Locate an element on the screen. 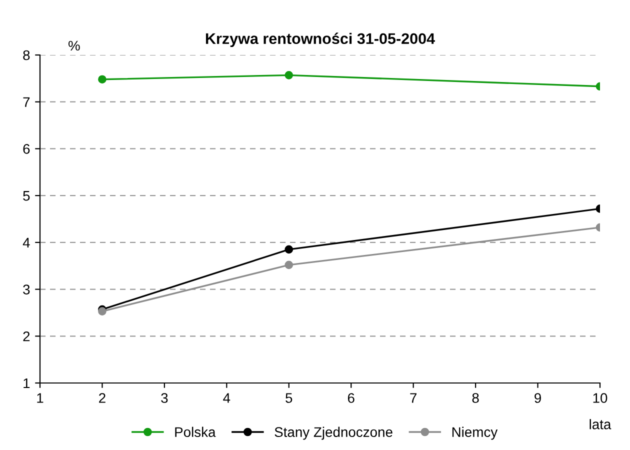  x-tick-label: 4 is located at coordinates (226, 398).